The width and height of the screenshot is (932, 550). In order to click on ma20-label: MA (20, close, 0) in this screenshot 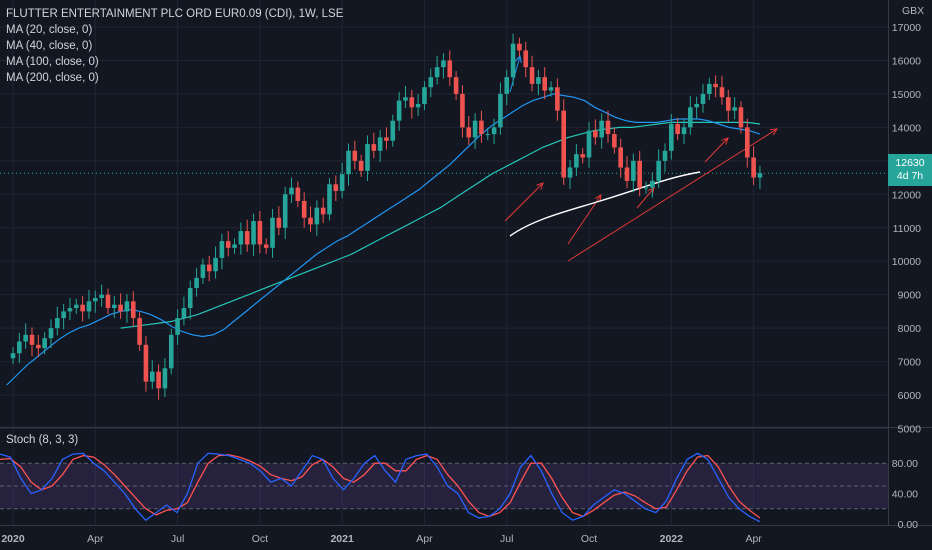, I will do `click(49, 30)`.